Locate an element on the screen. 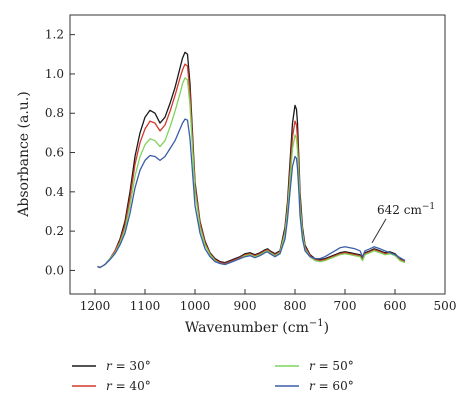 This screenshot has width=474, height=413. y-tick-label: 0.8 is located at coordinates (54, 113).